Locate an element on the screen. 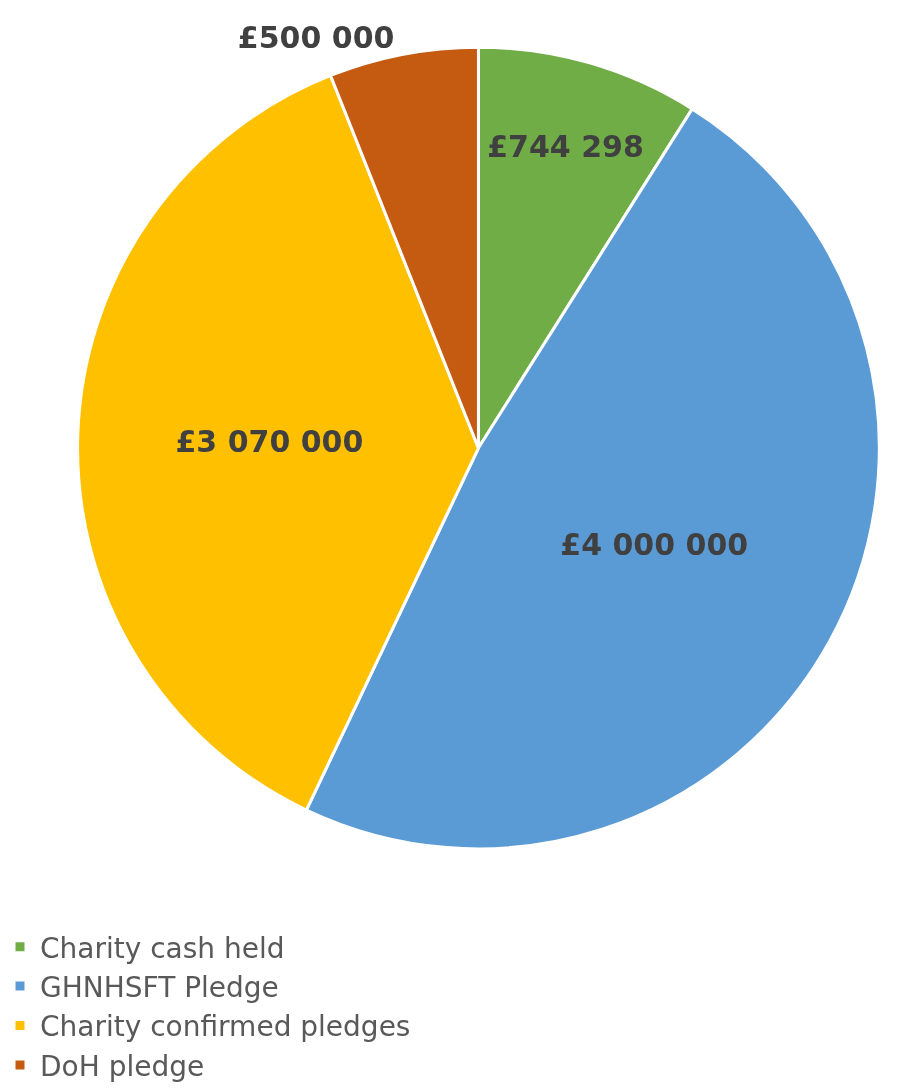 The width and height of the screenshot is (897, 1090). legend-label: Charity confirmed pledges is located at coordinates (225, 1027).